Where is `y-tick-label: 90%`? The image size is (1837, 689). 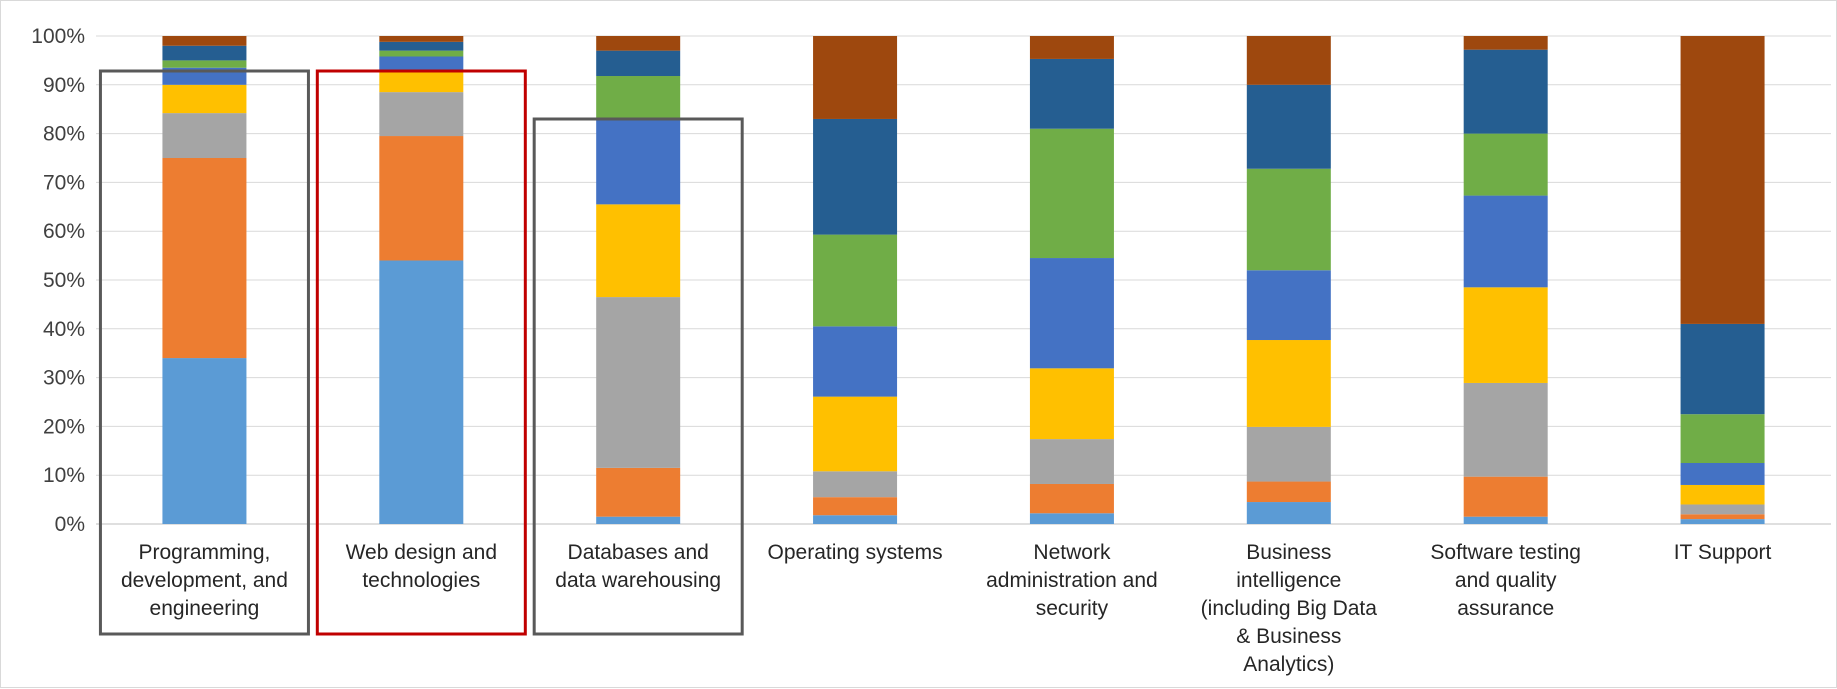
y-tick-label: 90% is located at coordinates (64, 85).